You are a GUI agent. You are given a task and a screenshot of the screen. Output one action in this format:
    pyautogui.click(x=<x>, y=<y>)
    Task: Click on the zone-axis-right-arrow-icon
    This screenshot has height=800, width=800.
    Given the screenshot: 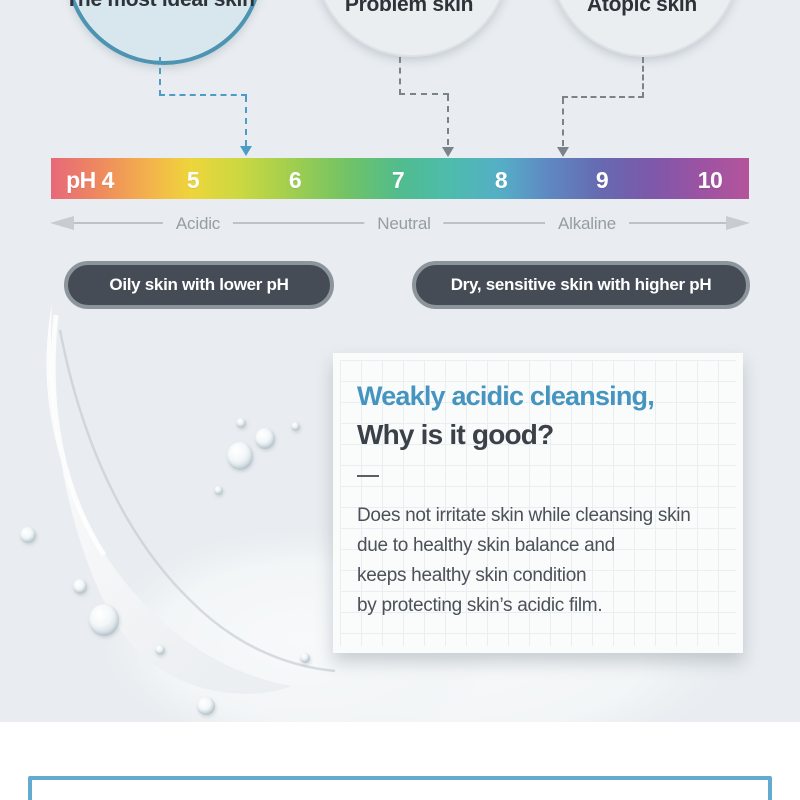 What is the action you would take?
    pyautogui.click(x=738, y=223)
    